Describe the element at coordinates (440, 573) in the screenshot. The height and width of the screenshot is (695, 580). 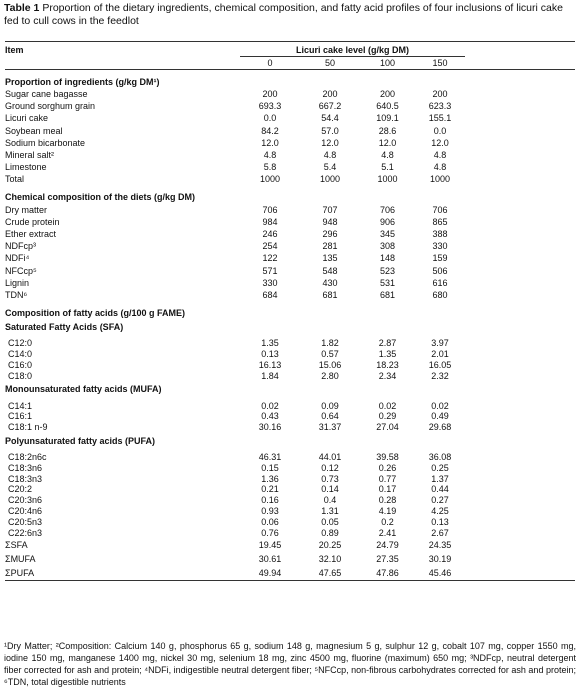
I see `cell-value: 45.46` at that location.